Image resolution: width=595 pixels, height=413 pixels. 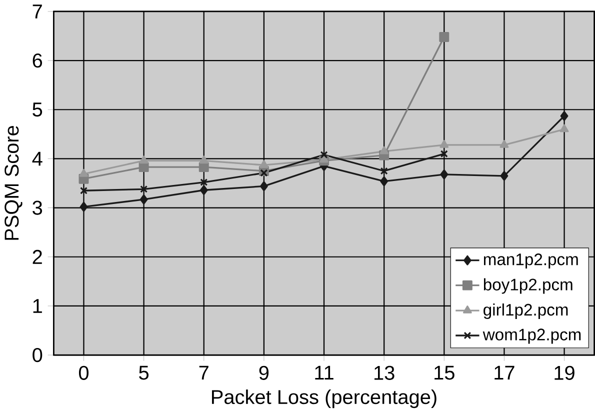 What do you see at coordinates (37, 109) in the screenshot?
I see `y-tick-label: 5` at bounding box center [37, 109].